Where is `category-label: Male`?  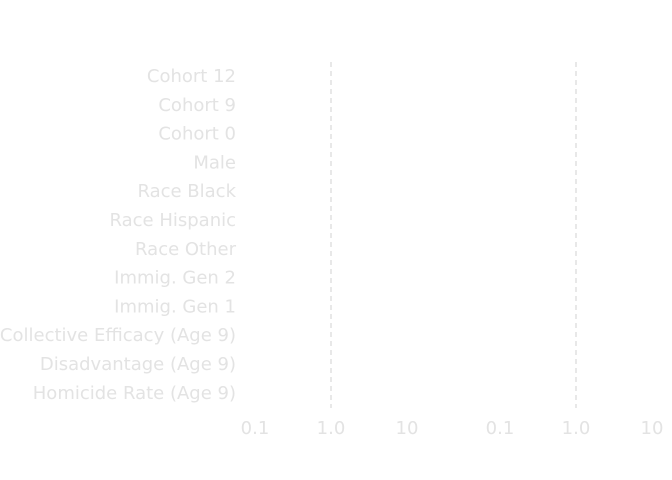 category-label: Male is located at coordinates (214, 162).